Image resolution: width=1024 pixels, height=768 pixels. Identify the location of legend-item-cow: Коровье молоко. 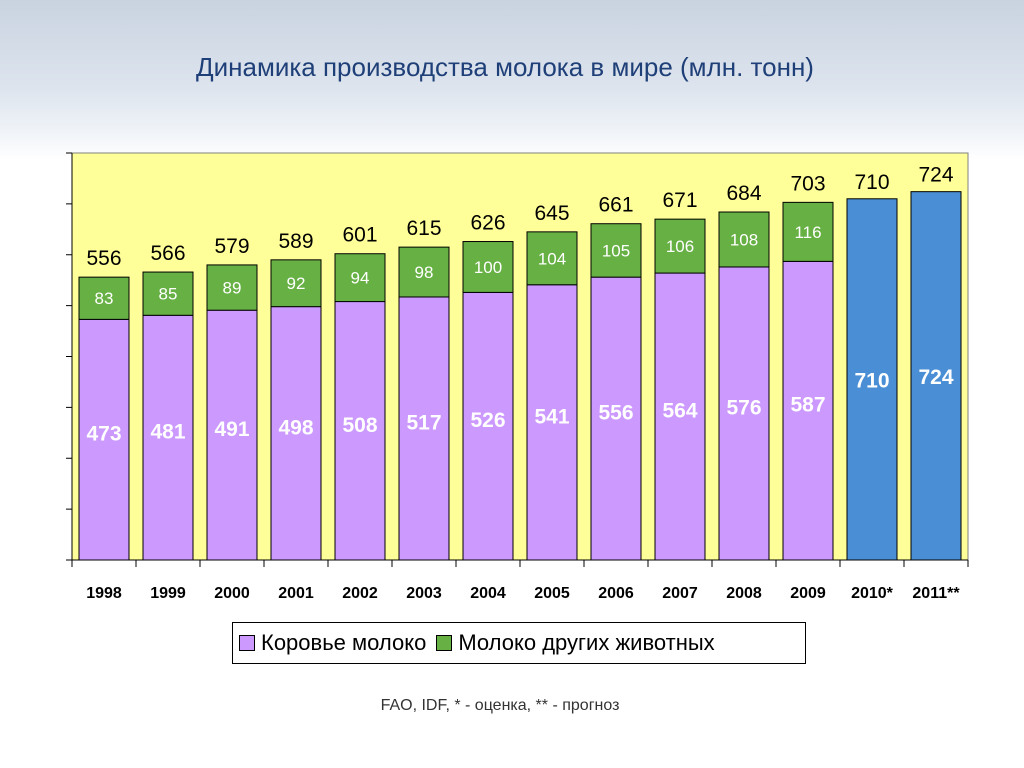
(332, 643).